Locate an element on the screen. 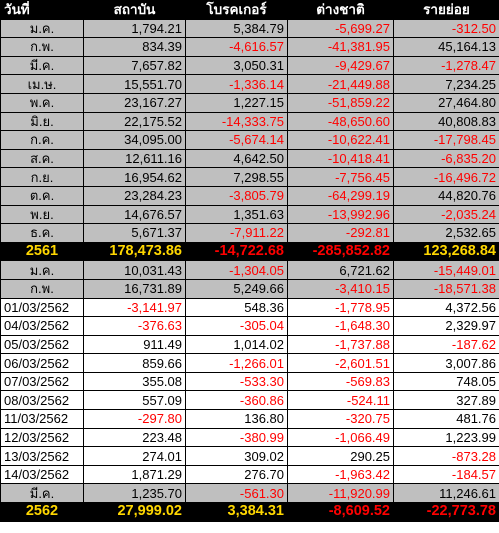 This screenshot has width=499, height=533. institution-value-cell: -297.80 is located at coordinates (134, 419).